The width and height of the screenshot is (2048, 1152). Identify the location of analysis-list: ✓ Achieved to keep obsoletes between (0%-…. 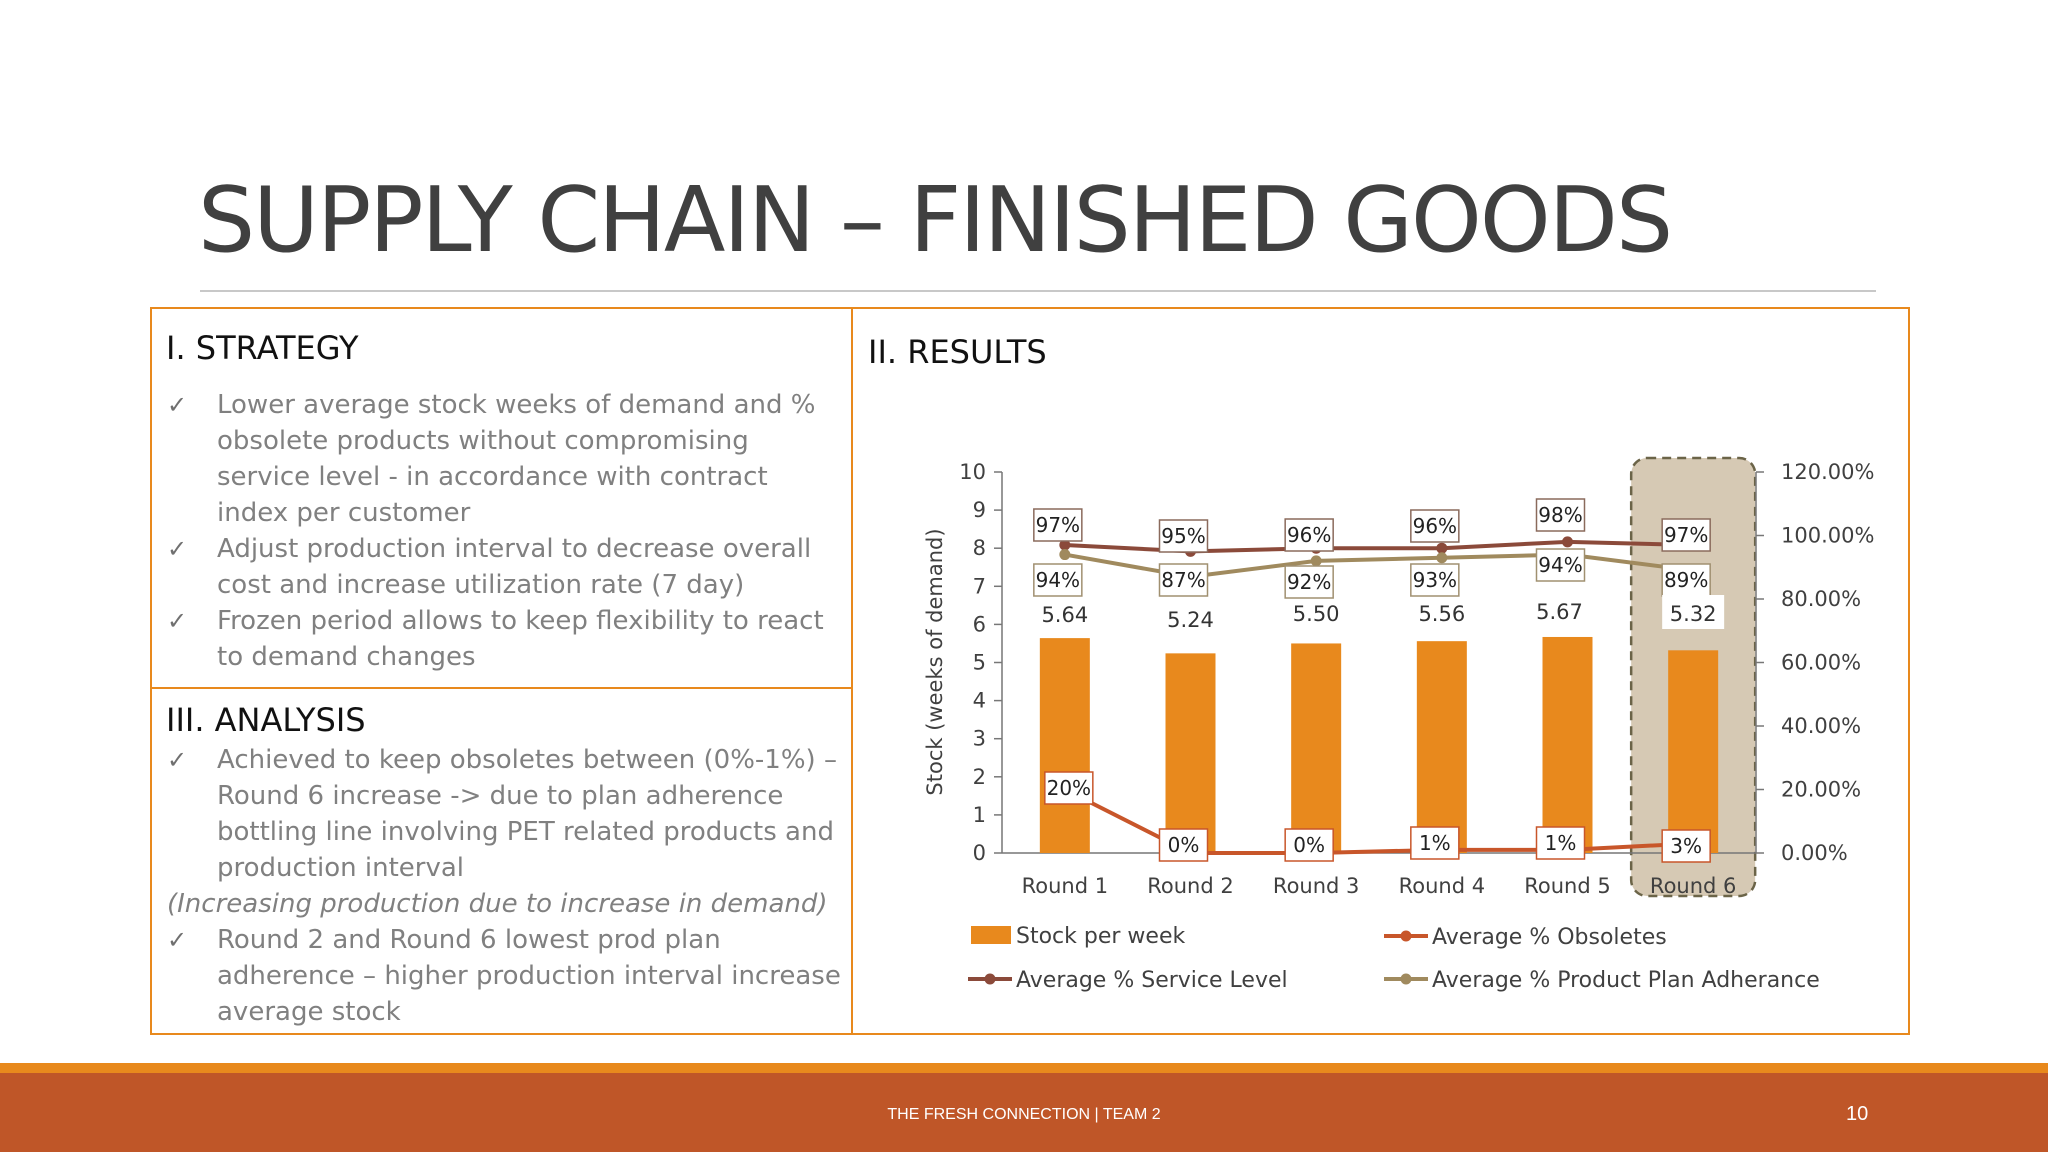
(507, 886).